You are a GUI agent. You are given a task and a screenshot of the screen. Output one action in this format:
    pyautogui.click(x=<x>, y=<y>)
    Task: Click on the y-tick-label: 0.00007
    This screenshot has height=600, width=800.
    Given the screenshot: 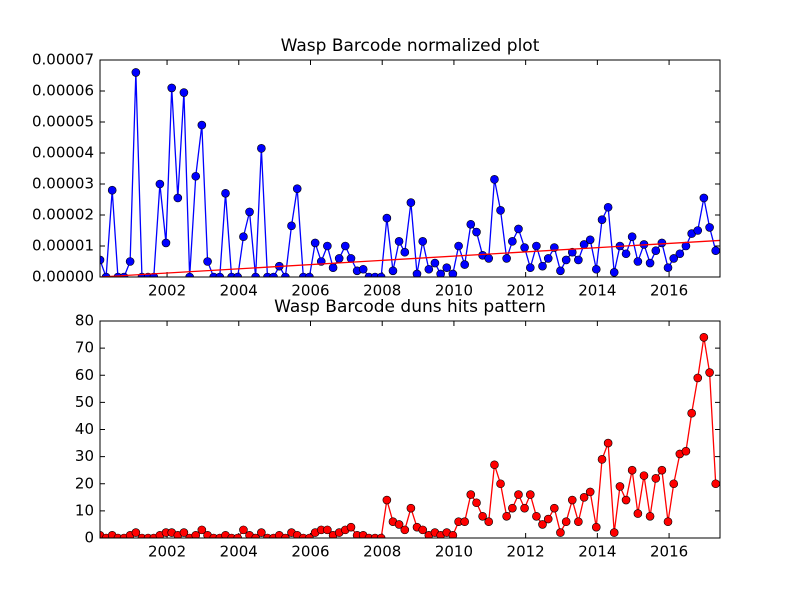 What is the action you would take?
    pyautogui.click(x=63, y=60)
    